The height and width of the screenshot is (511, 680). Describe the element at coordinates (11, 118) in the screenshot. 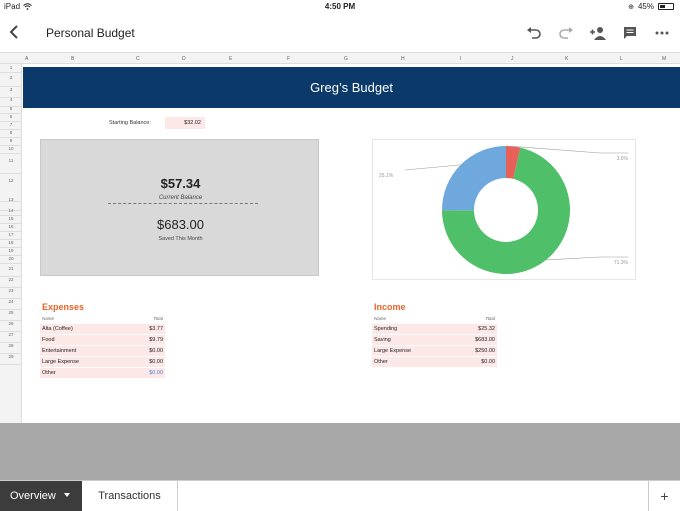

I see `row-label: 6` at that location.